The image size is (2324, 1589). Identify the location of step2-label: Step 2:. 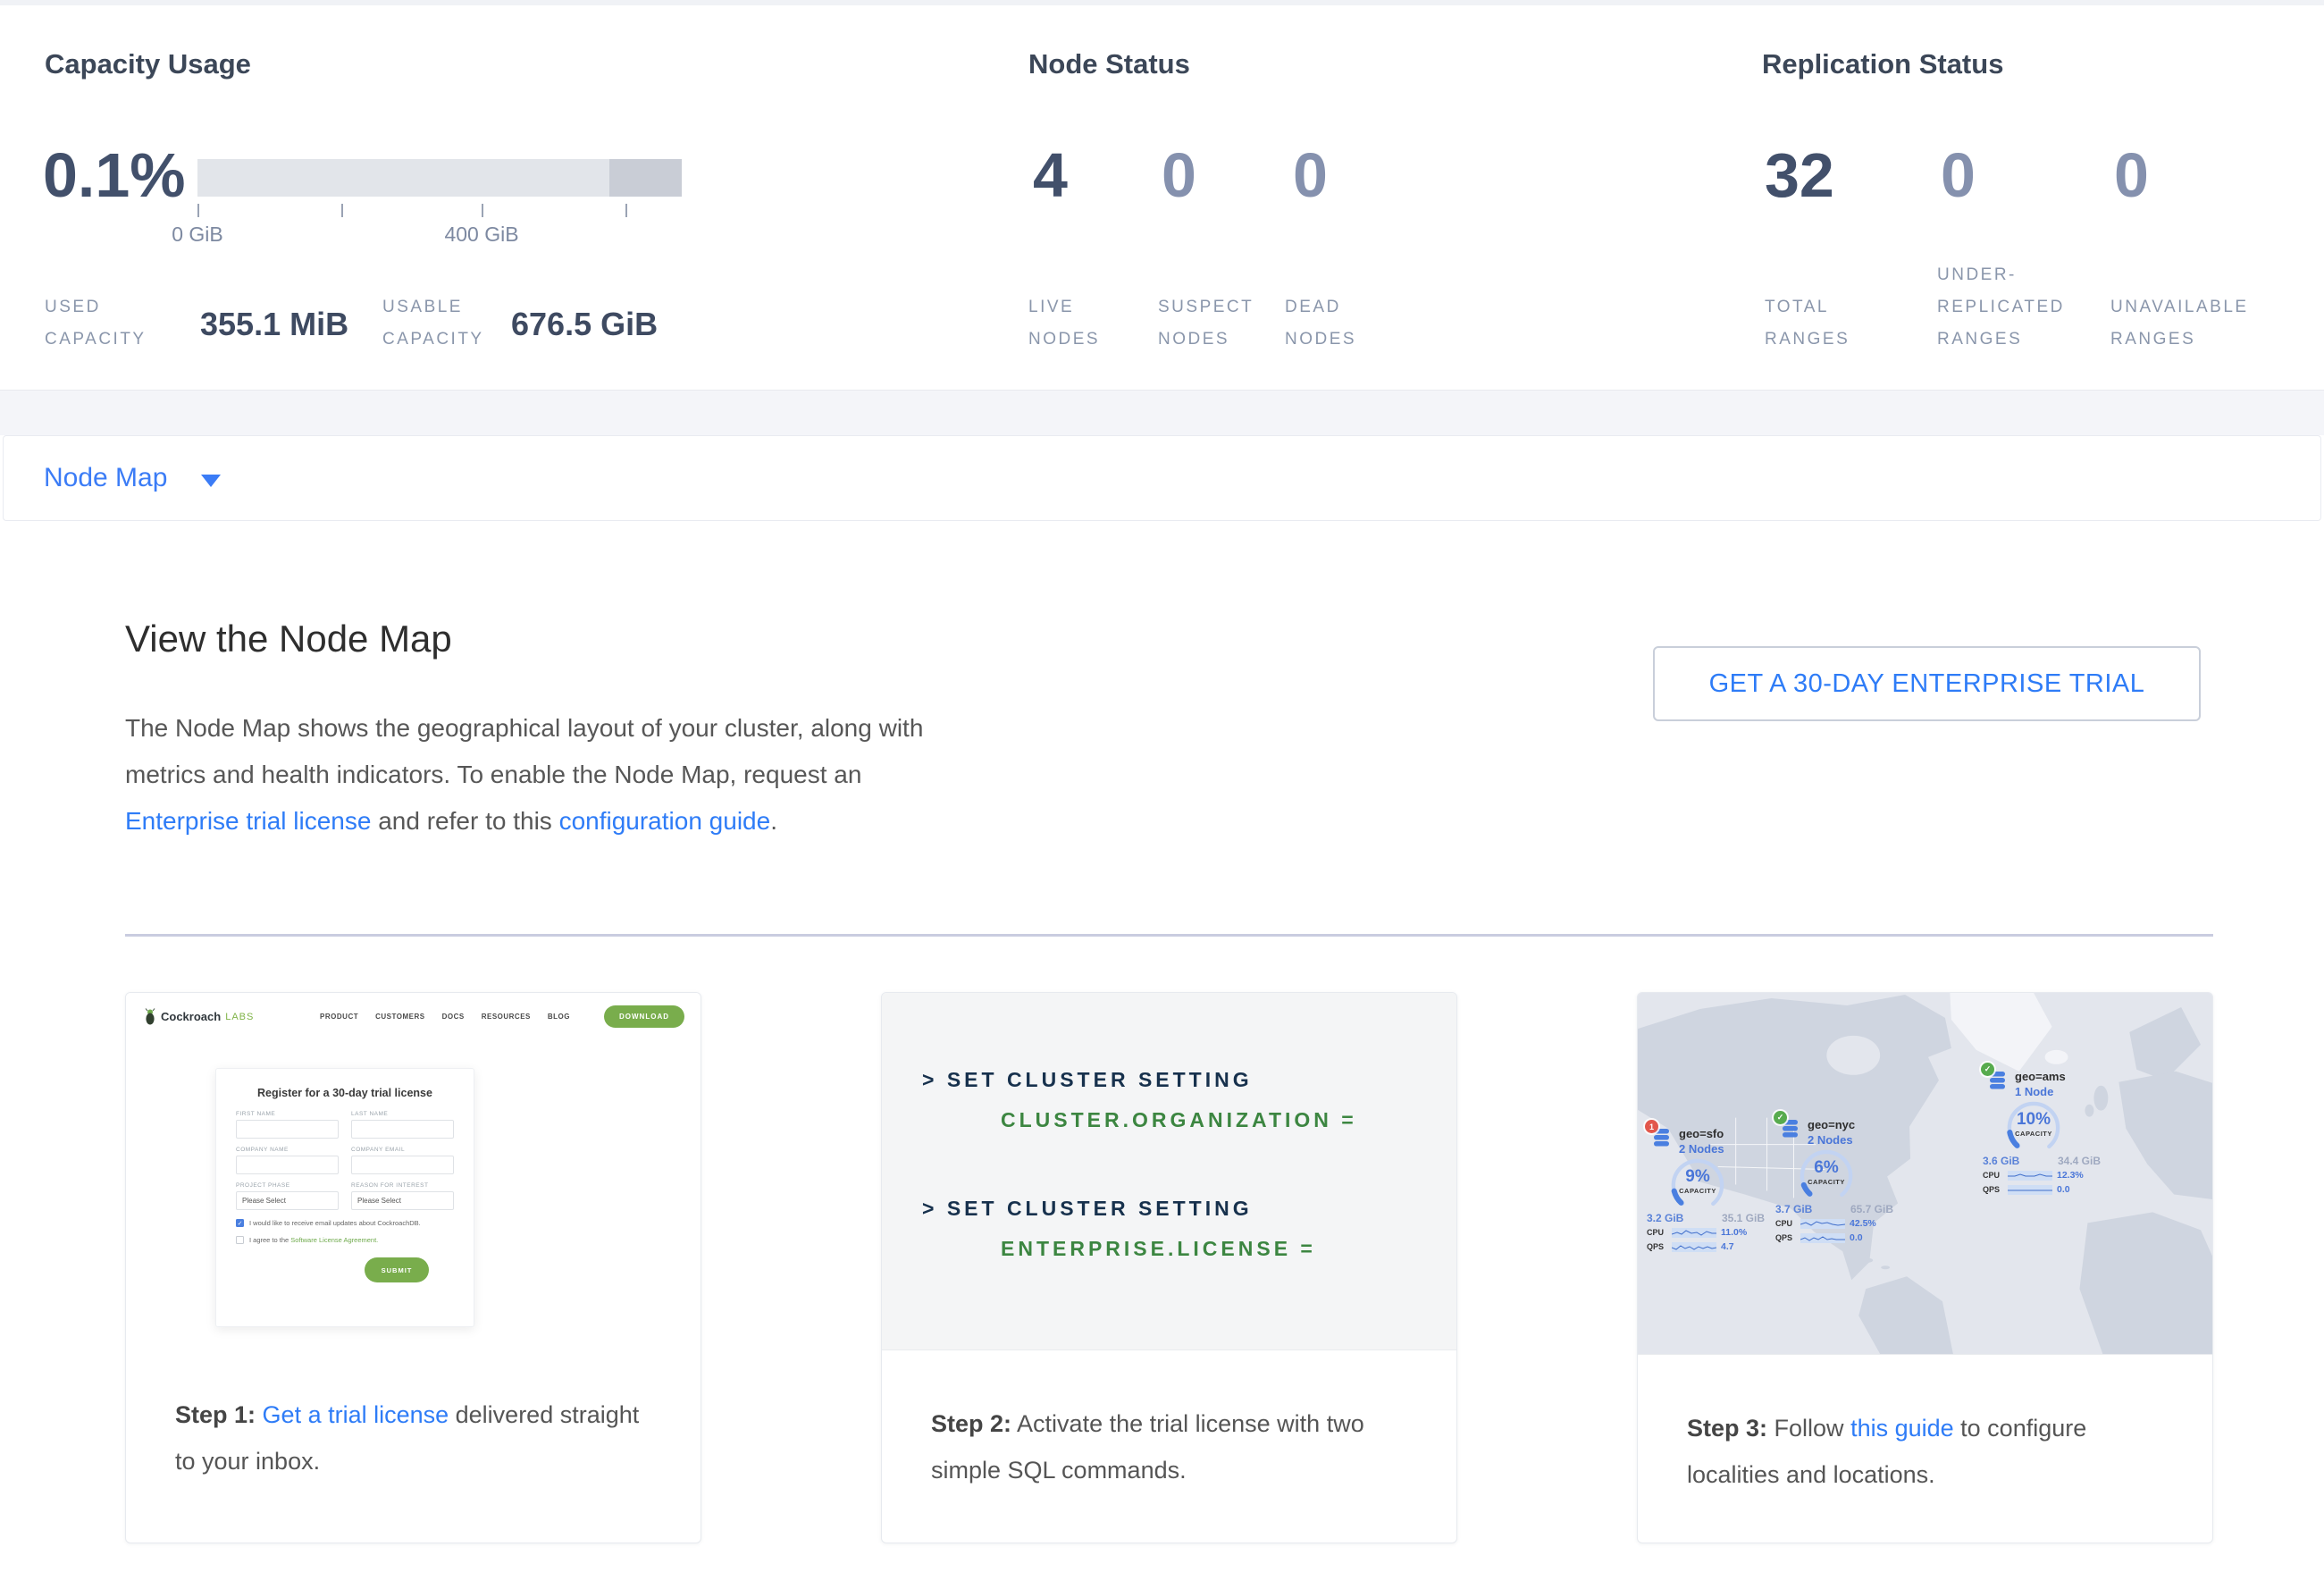
(971, 1423).